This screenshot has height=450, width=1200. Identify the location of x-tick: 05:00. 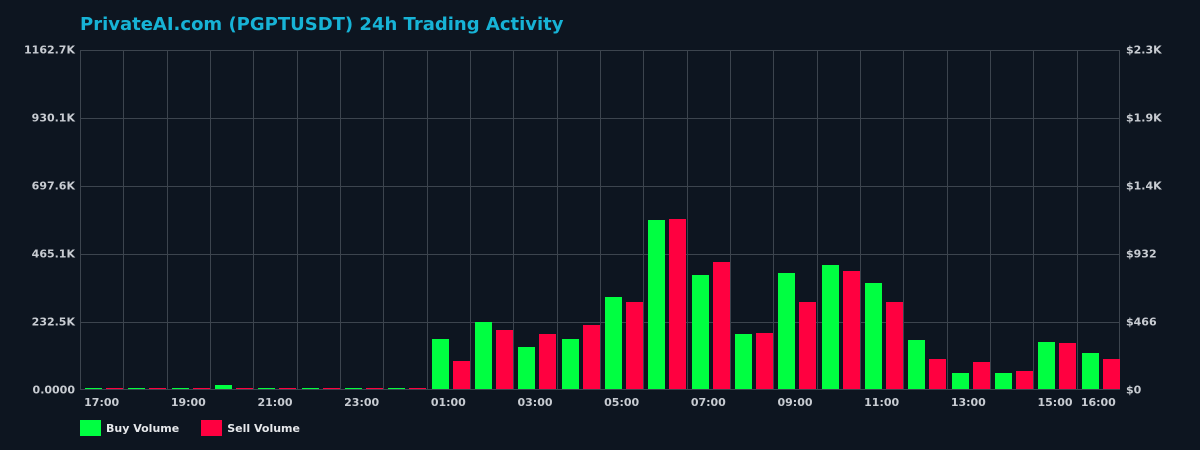
(622, 402).